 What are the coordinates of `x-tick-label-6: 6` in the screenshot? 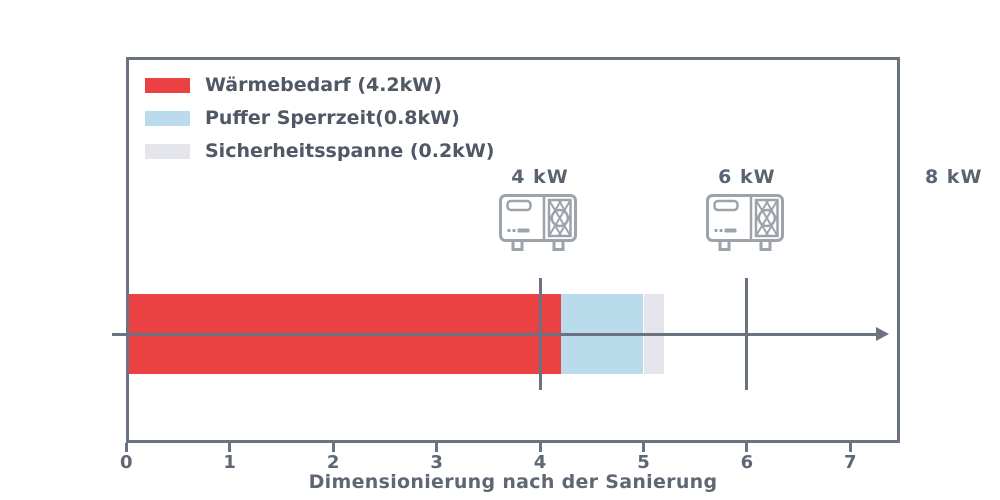 It's located at (747, 462).